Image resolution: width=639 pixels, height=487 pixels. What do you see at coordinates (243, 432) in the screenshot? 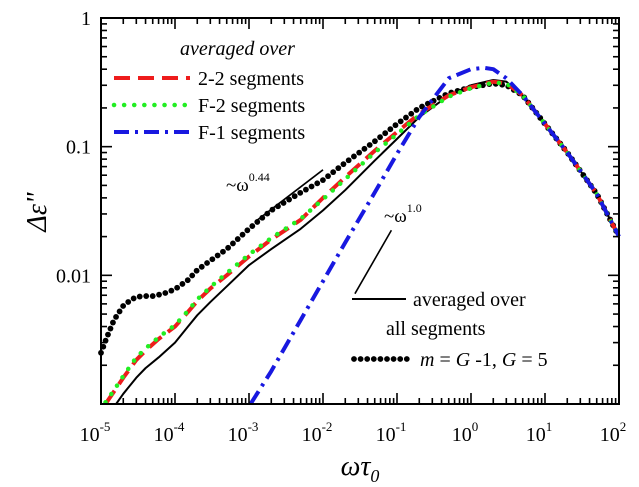
I see `x-tick-label: 10⁻³` at bounding box center [243, 432].